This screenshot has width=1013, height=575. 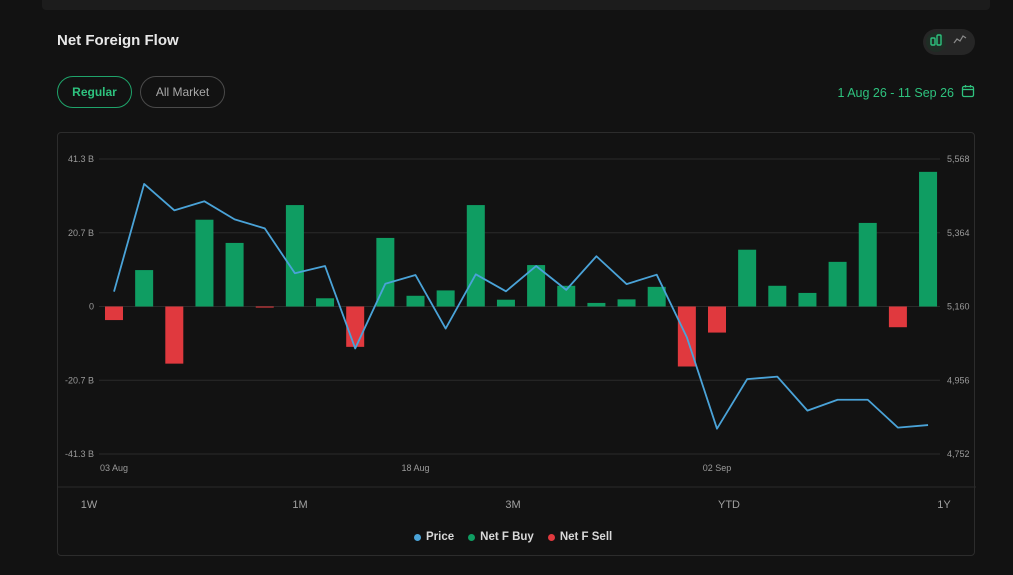 I want to click on left-axis-tick-label: 20.7 B, so click(x=81, y=233).